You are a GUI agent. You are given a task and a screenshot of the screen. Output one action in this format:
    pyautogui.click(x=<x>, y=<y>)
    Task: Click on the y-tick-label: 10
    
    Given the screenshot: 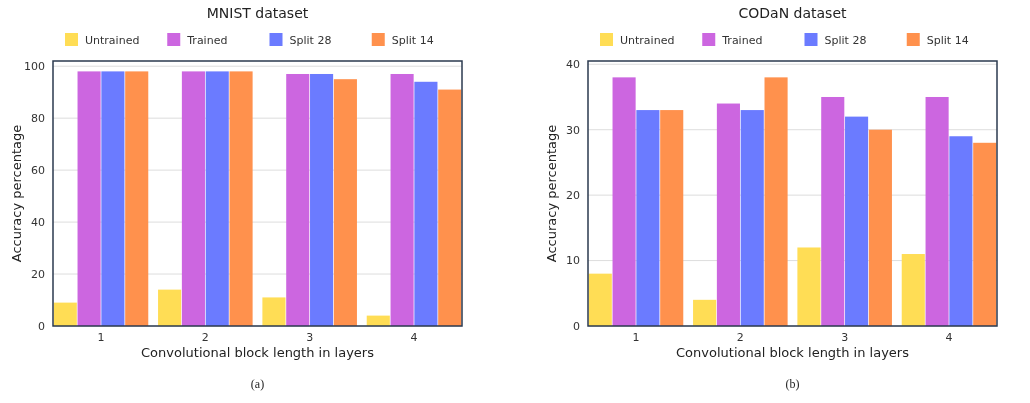 What is the action you would take?
    pyautogui.click(x=573, y=261)
    